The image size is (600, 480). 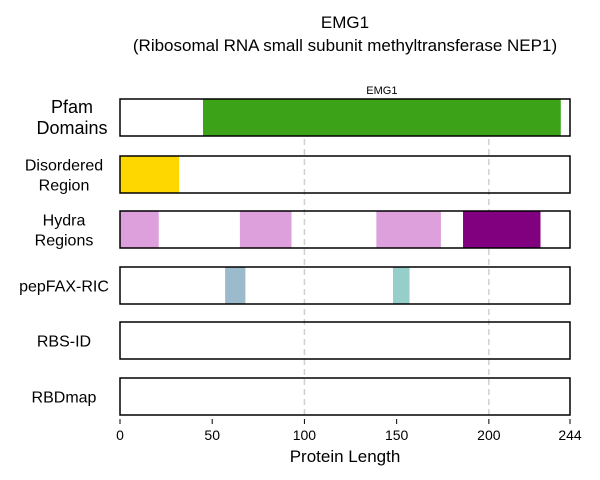 What do you see at coordinates (71, 128) in the screenshot?
I see `track-label: Domains` at bounding box center [71, 128].